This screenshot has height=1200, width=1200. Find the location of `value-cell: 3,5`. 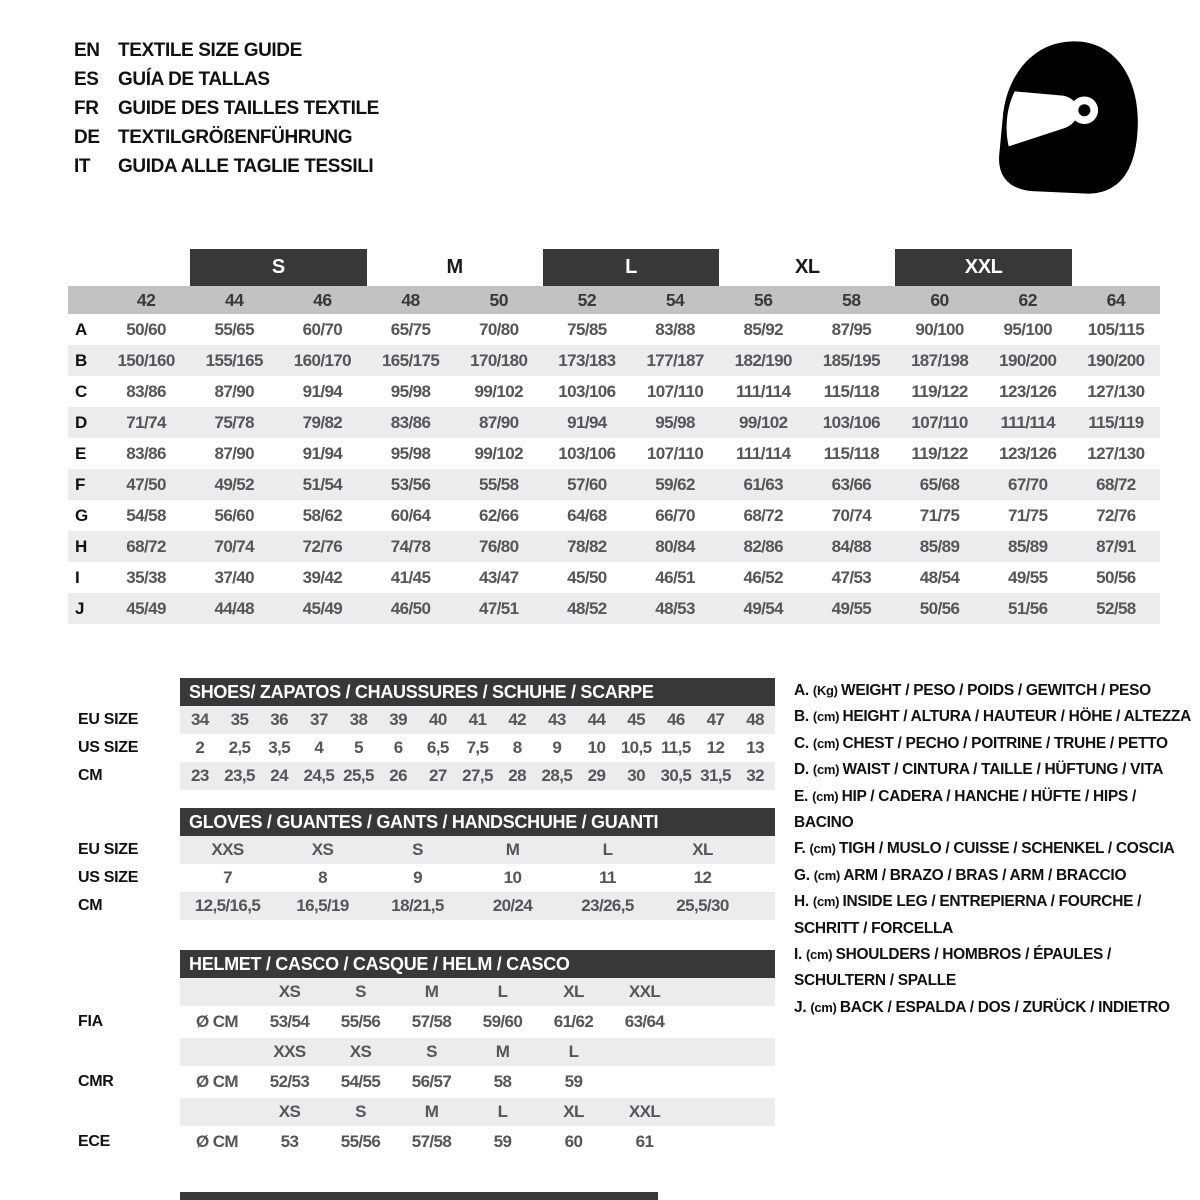

value-cell: 3,5 is located at coordinates (279, 747).